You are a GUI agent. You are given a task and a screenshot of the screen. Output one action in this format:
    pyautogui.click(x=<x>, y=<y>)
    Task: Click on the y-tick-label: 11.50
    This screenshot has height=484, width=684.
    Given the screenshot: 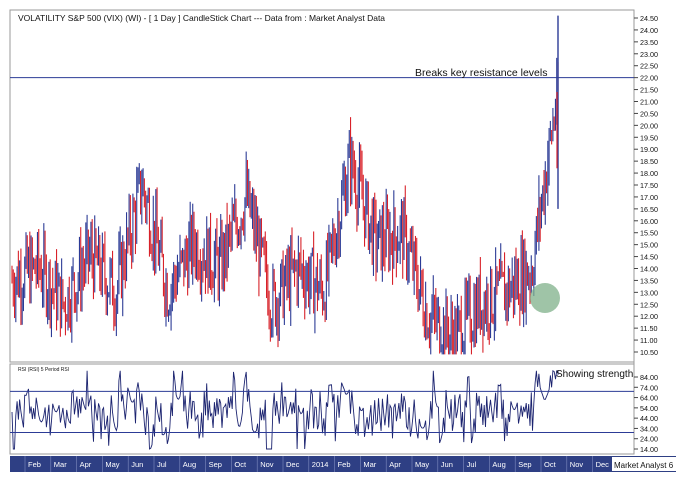 What is the action you would take?
    pyautogui.click(x=648, y=328)
    